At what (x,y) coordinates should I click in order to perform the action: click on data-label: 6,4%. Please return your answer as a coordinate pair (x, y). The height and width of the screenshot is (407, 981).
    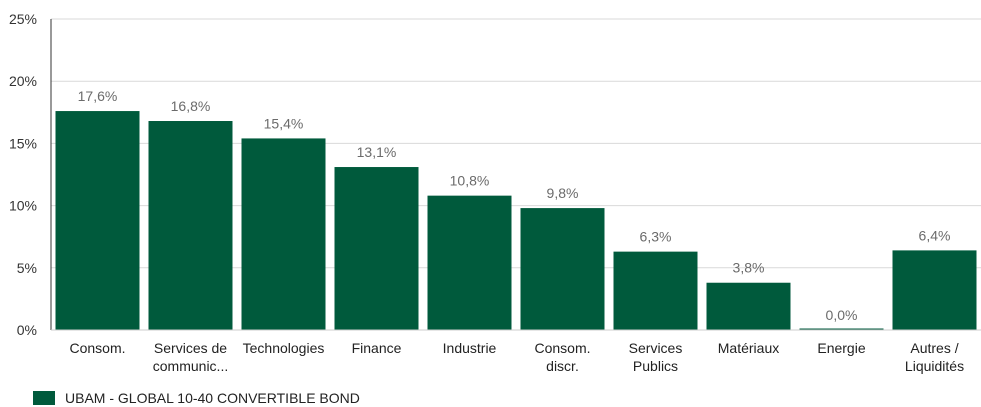
    Looking at the image, I should click on (935, 235).